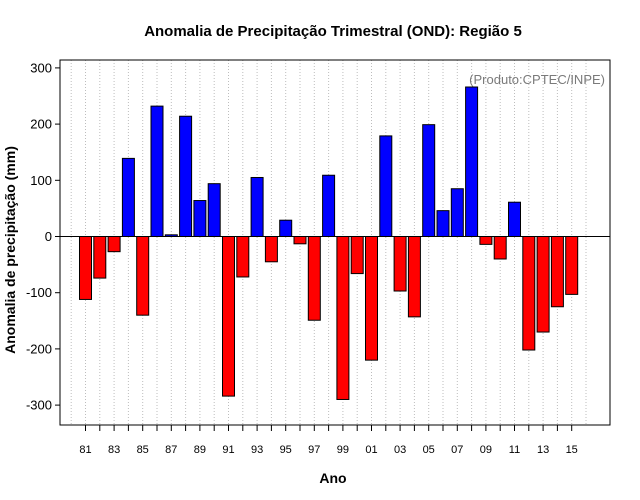  I want to click on x-tick-label: 83, so click(114, 450).